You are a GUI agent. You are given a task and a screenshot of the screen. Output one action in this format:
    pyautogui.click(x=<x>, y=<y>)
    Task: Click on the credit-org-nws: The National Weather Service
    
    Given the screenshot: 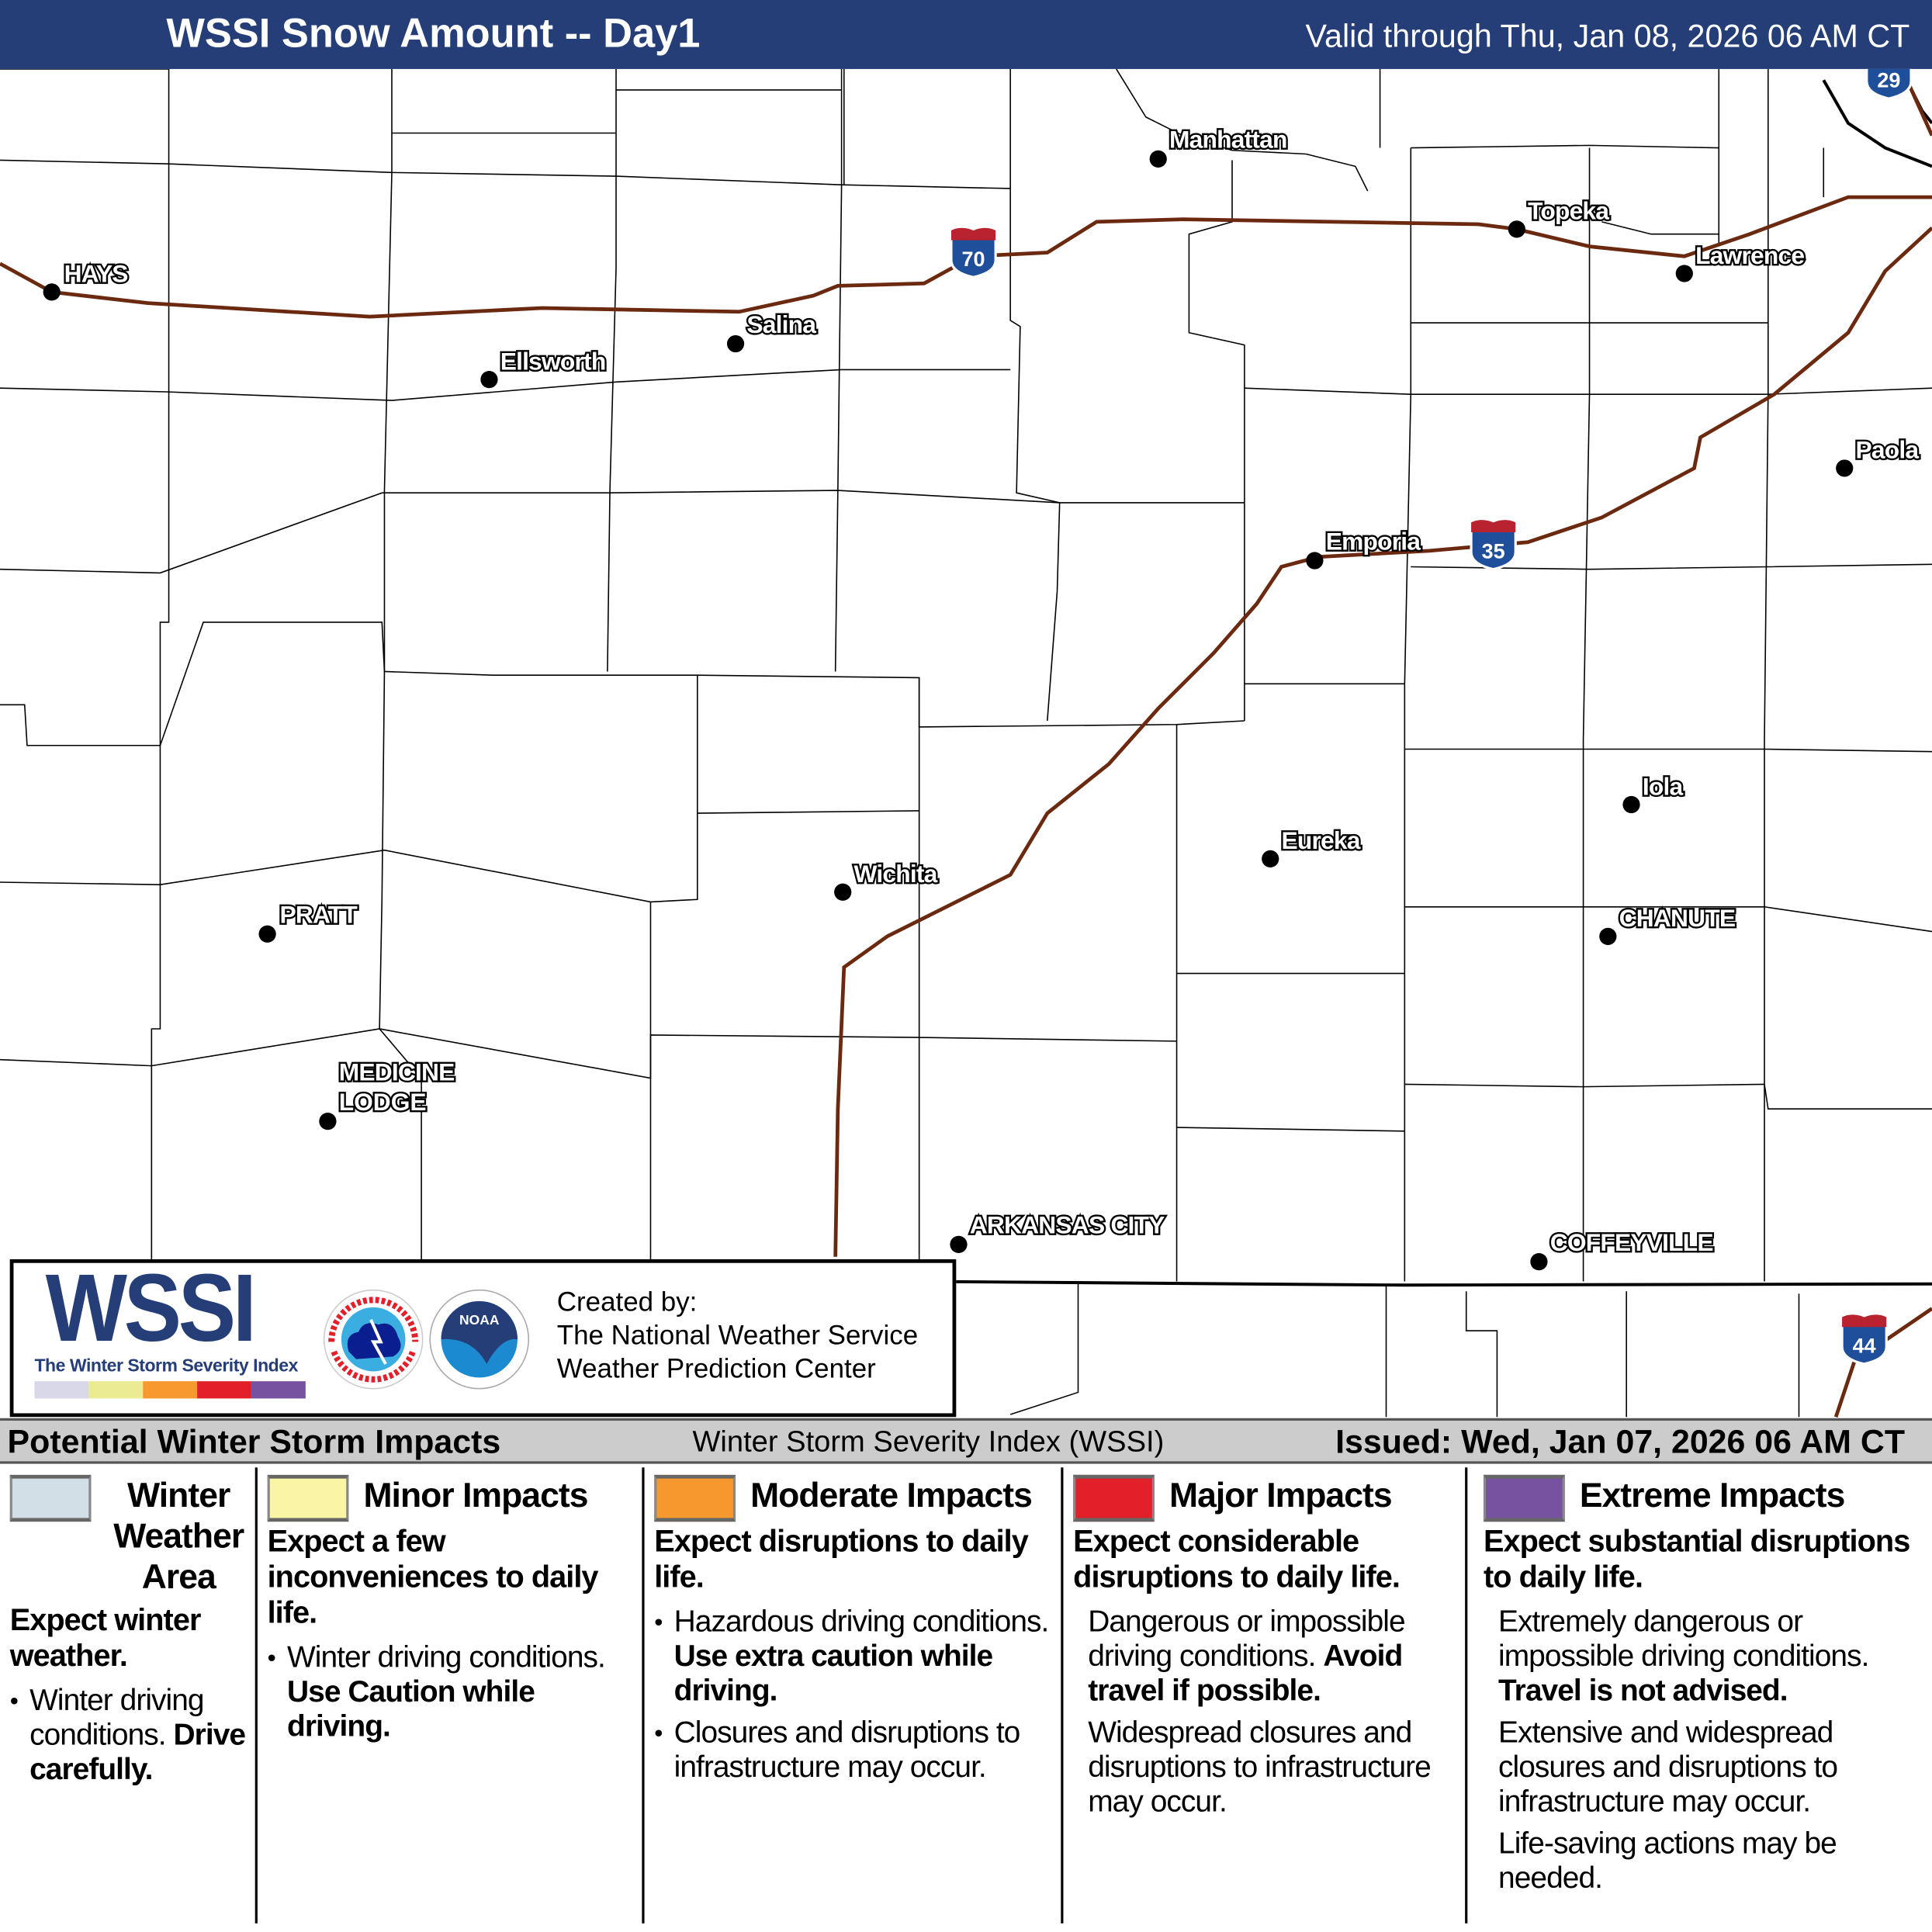 What is the action you would take?
    pyautogui.click(x=737, y=1335)
    